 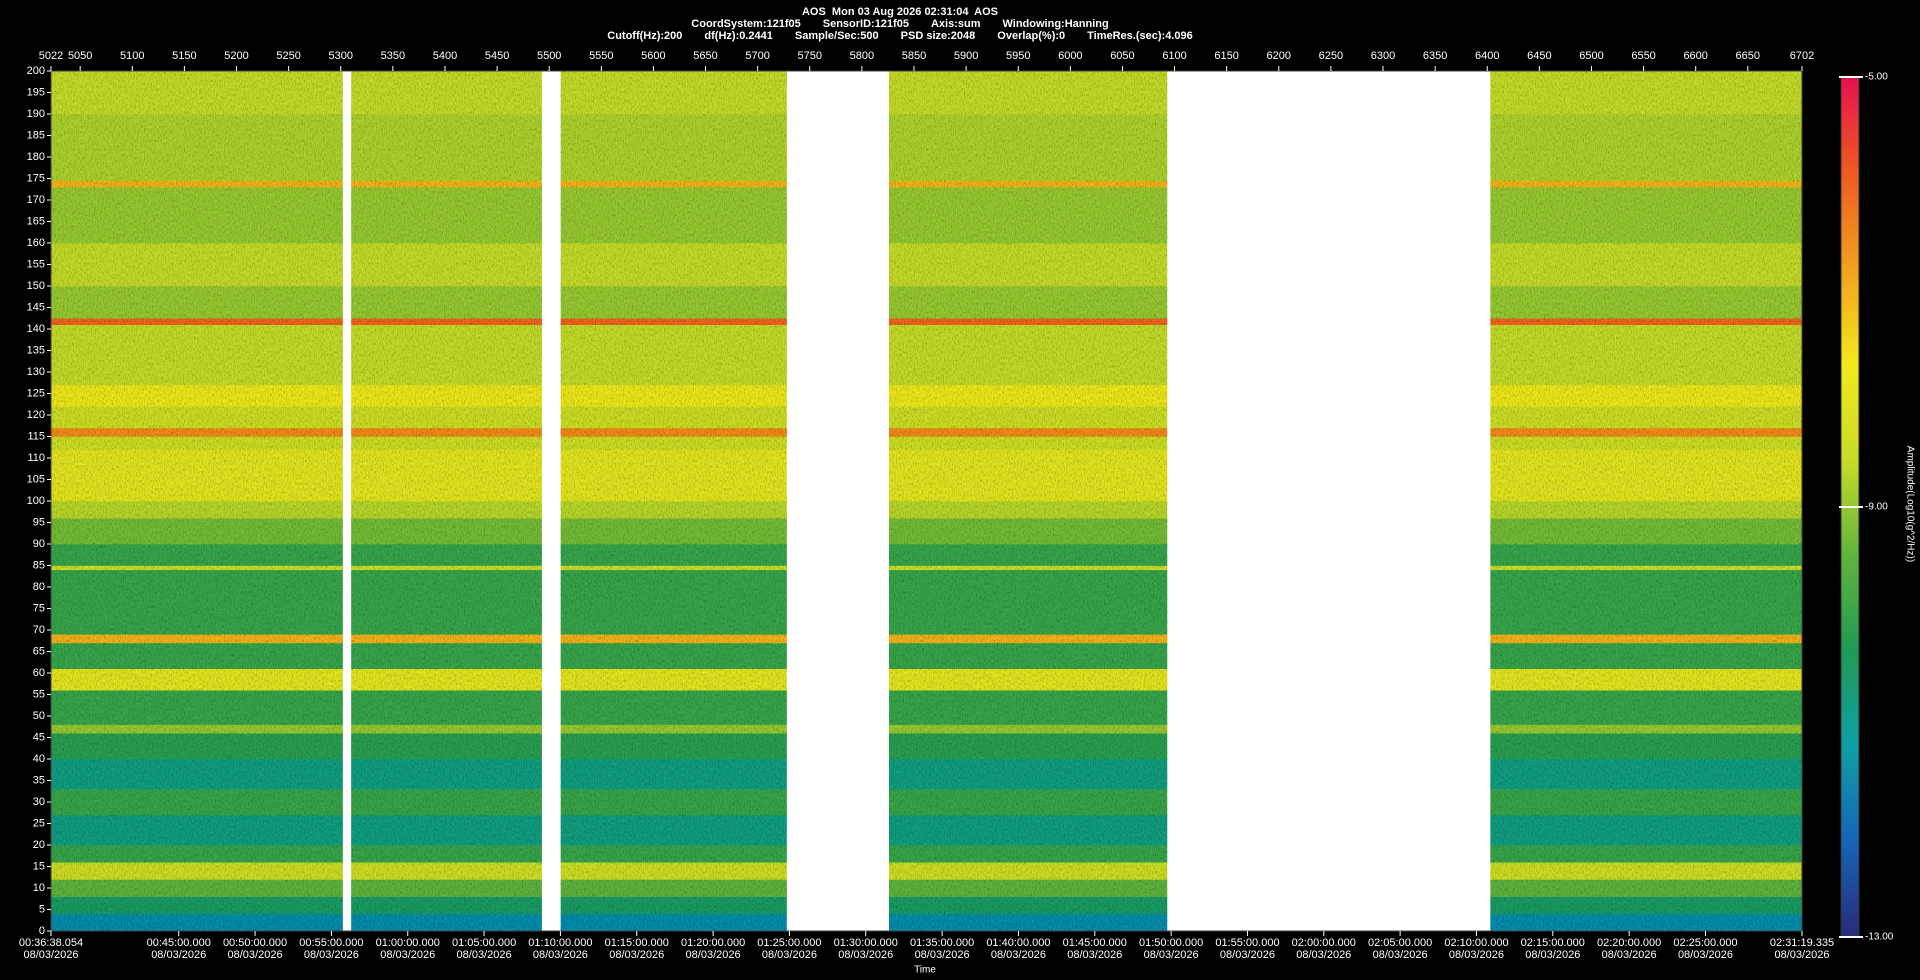 What do you see at coordinates (862, 56) in the screenshot?
I see `x-tick-label: 5800` at bounding box center [862, 56].